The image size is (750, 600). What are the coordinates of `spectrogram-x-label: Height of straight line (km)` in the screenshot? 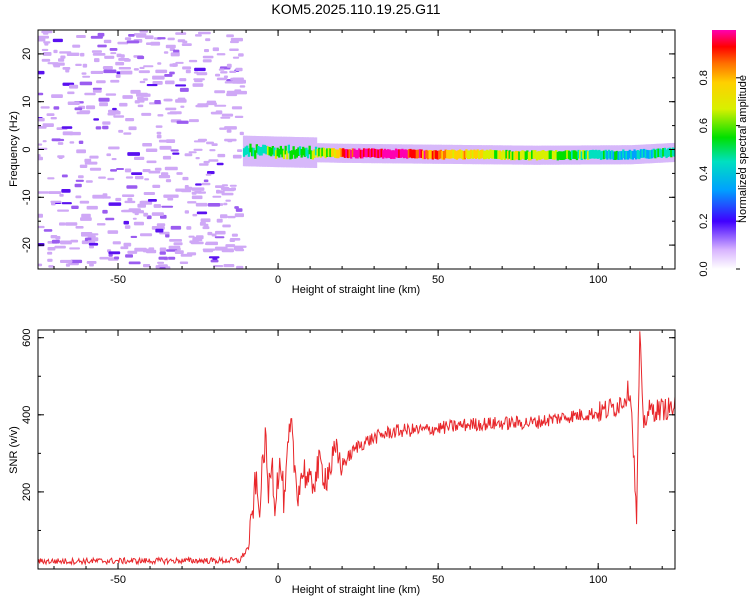 It's located at (356, 290).